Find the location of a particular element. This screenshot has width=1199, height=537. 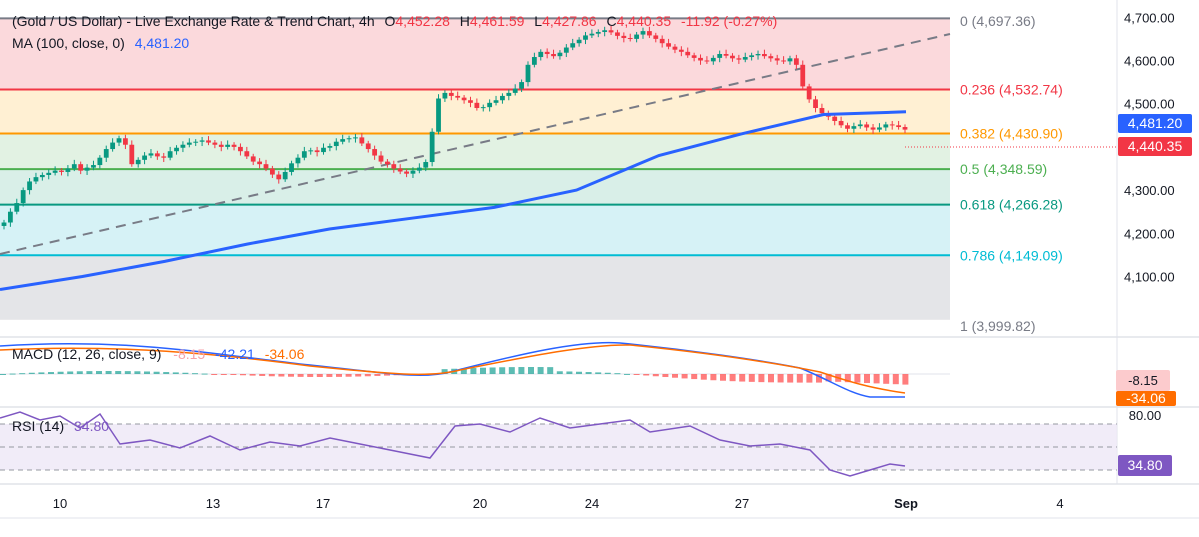

macd-hist-badge-text: -8.15 is located at coordinates (1143, 380).